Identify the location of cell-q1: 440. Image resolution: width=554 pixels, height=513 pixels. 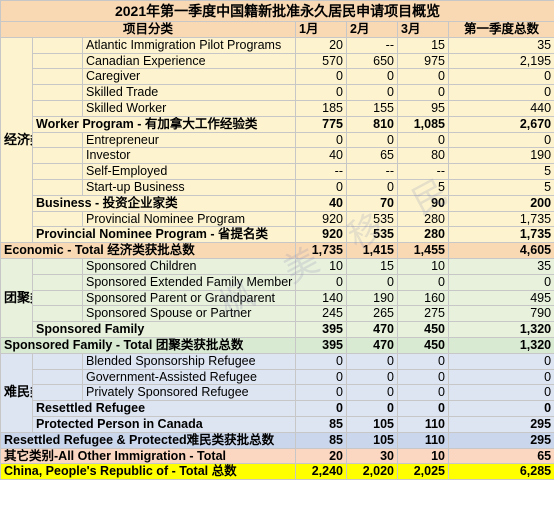
(500, 108).